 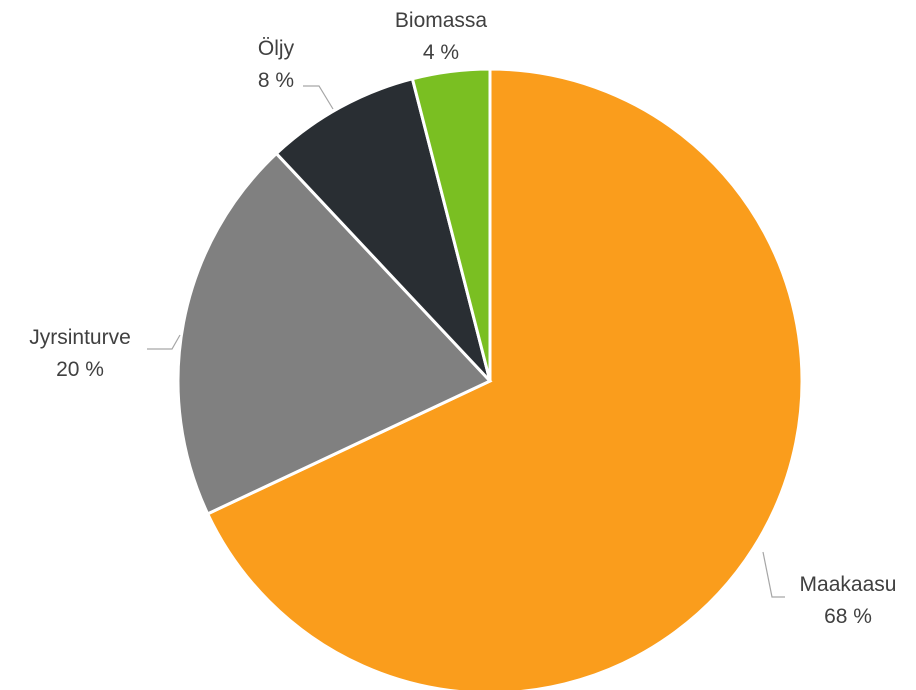 I want to click on label-jyrsinturve-value: 20 %, so click(x=80, y=369).